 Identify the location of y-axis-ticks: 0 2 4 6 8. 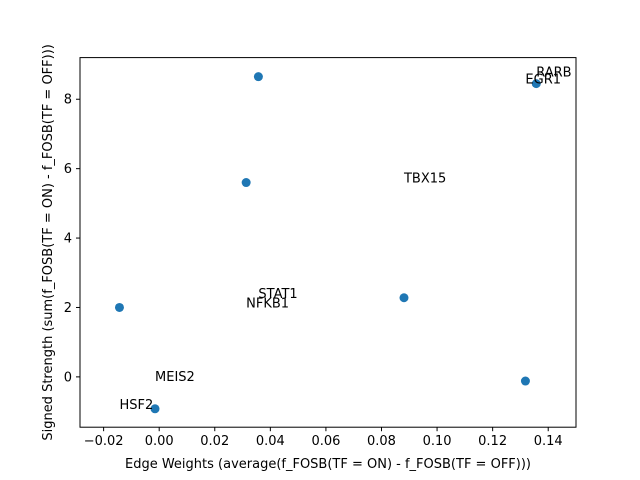
(72, 239).